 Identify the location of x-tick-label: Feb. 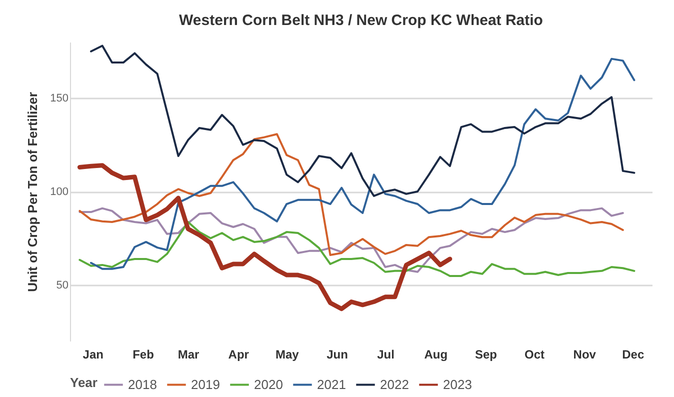
(143, 355).